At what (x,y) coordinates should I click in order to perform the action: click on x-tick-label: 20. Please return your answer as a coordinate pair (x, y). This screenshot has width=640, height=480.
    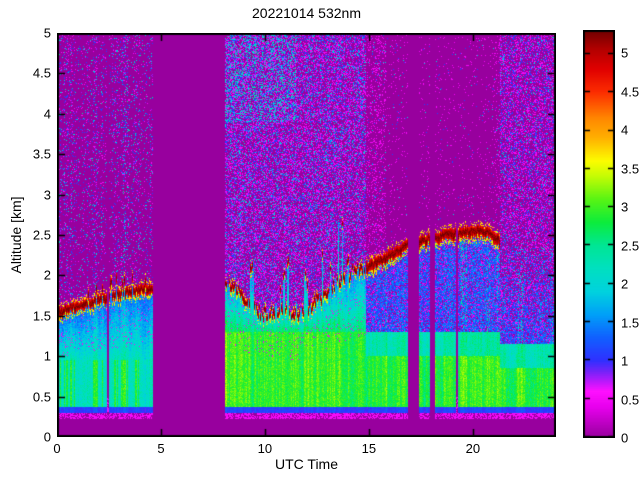
    Looking at the image, I should click on (473, 448).